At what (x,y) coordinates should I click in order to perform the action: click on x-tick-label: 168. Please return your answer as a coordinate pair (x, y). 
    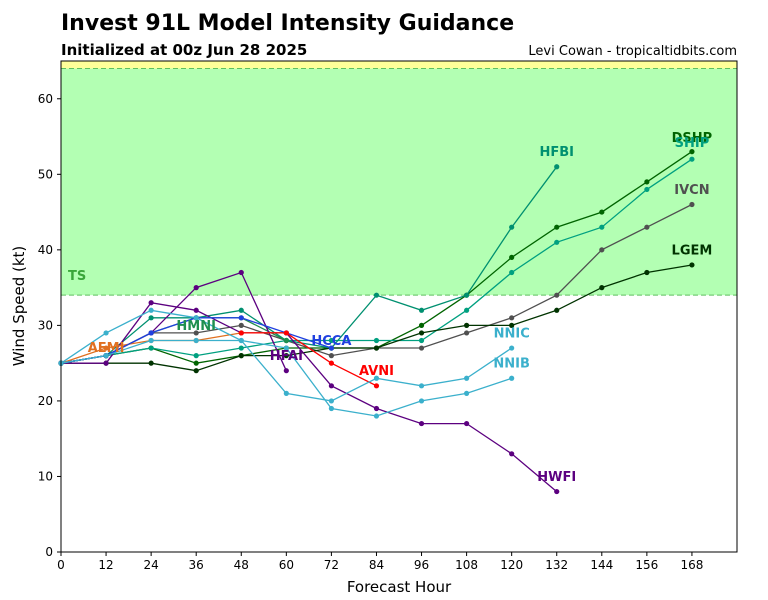
    Looking at the image, I should click on (691, 565).